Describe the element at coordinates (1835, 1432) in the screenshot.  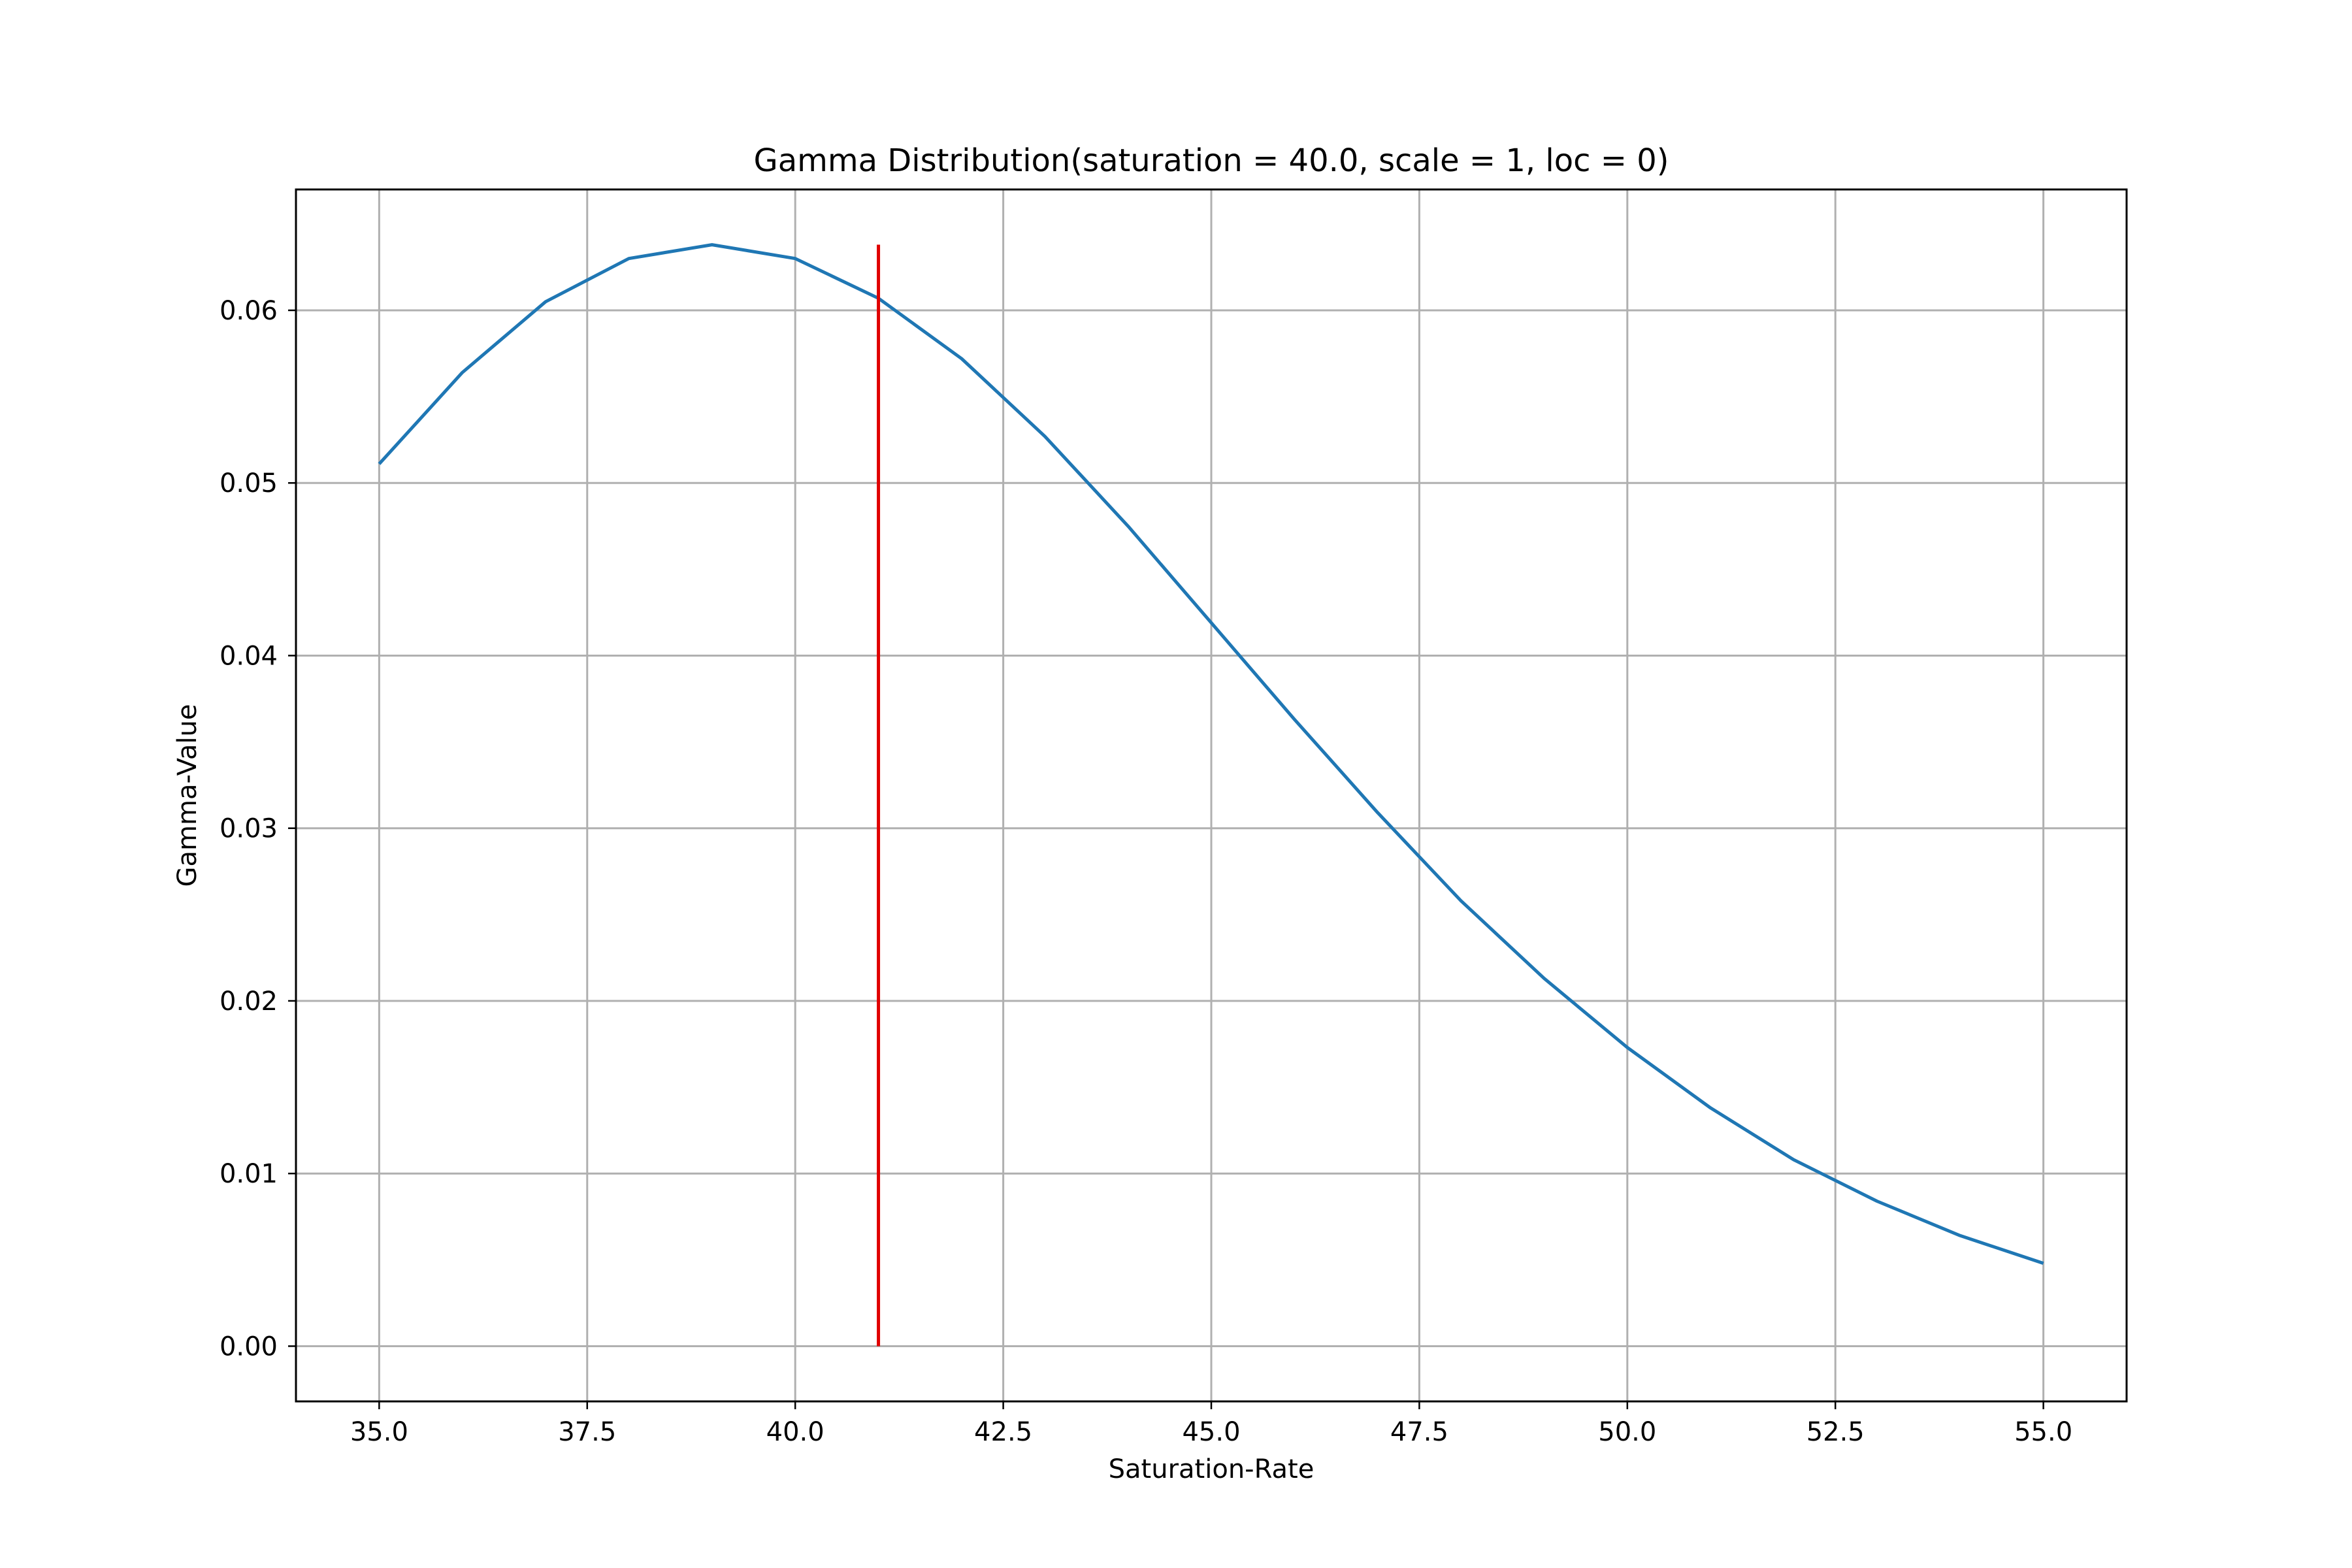
I see `x-tick-label: 52.5` at that location.